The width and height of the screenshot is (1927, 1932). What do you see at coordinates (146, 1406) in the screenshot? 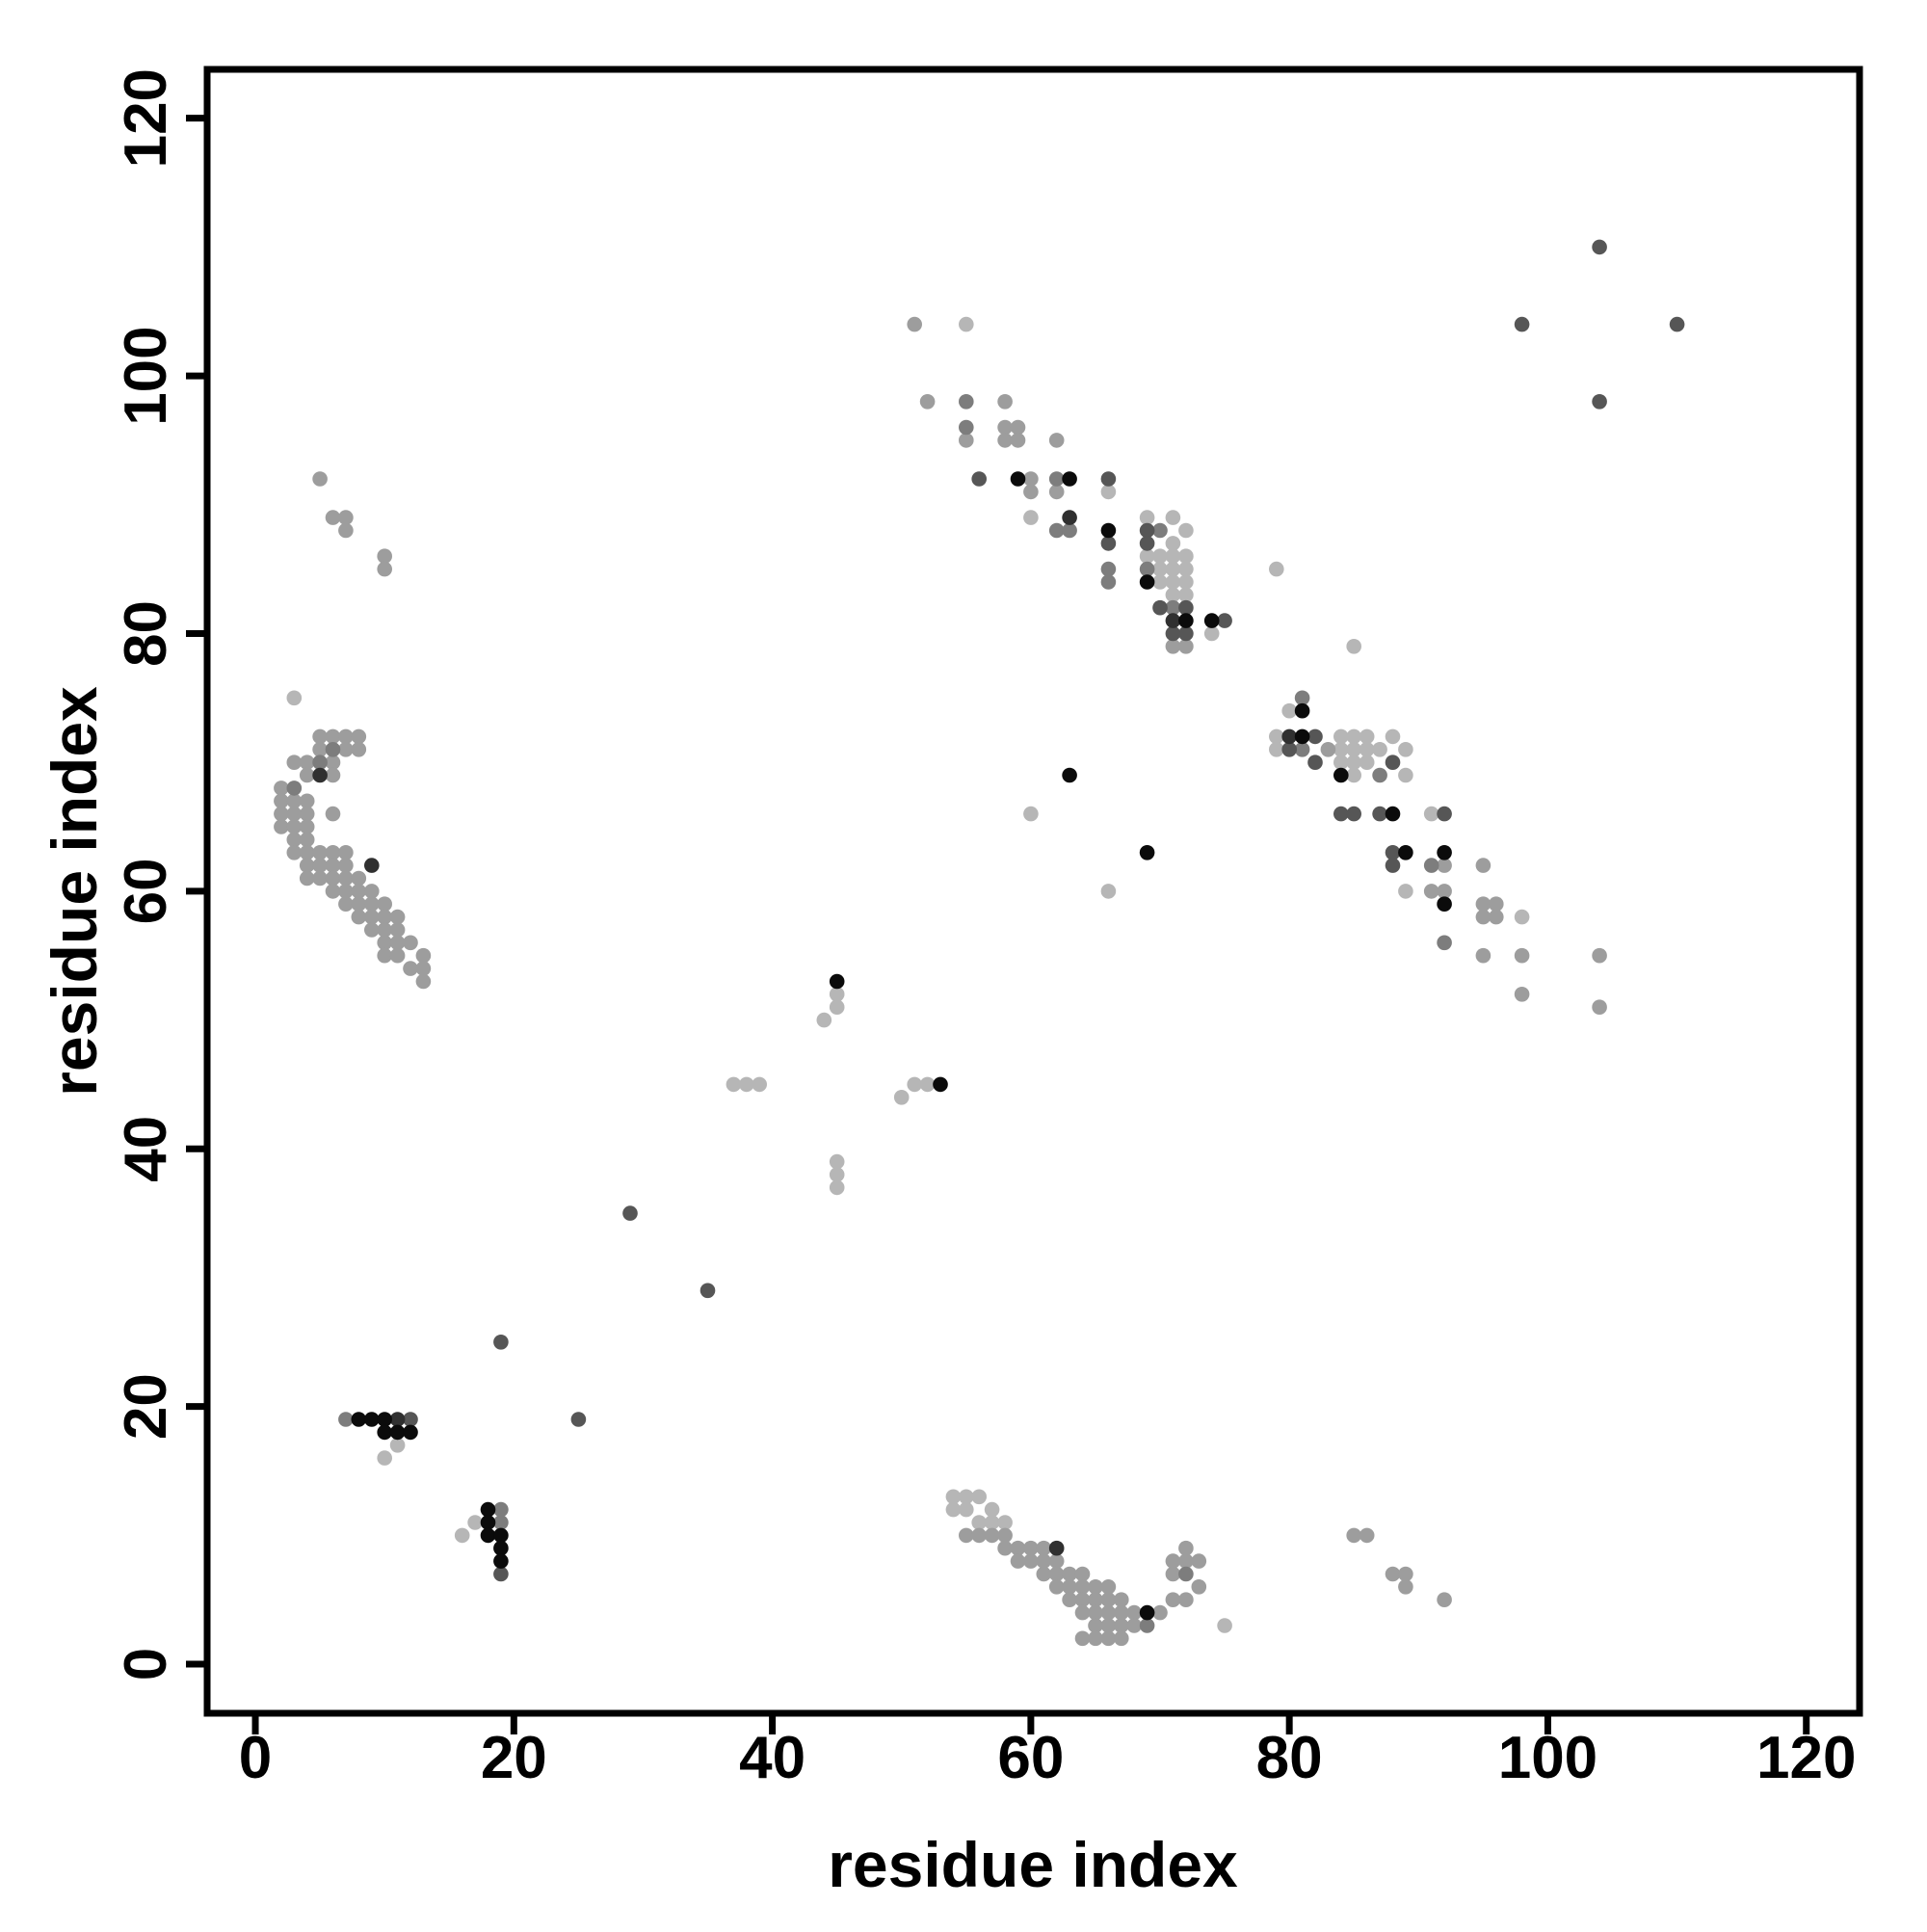
I see `y-tick-label: 20` at bounding box center [146, 1406].